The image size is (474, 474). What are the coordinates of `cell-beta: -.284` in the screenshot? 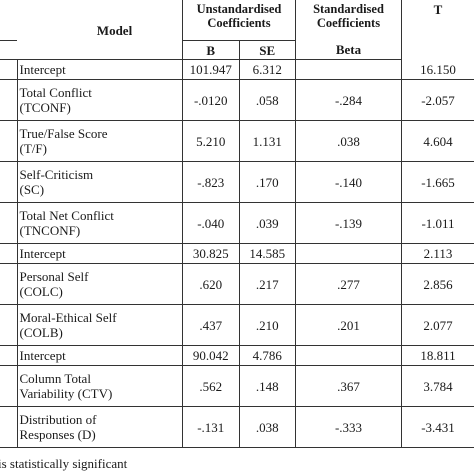 It's located at (348, 100).